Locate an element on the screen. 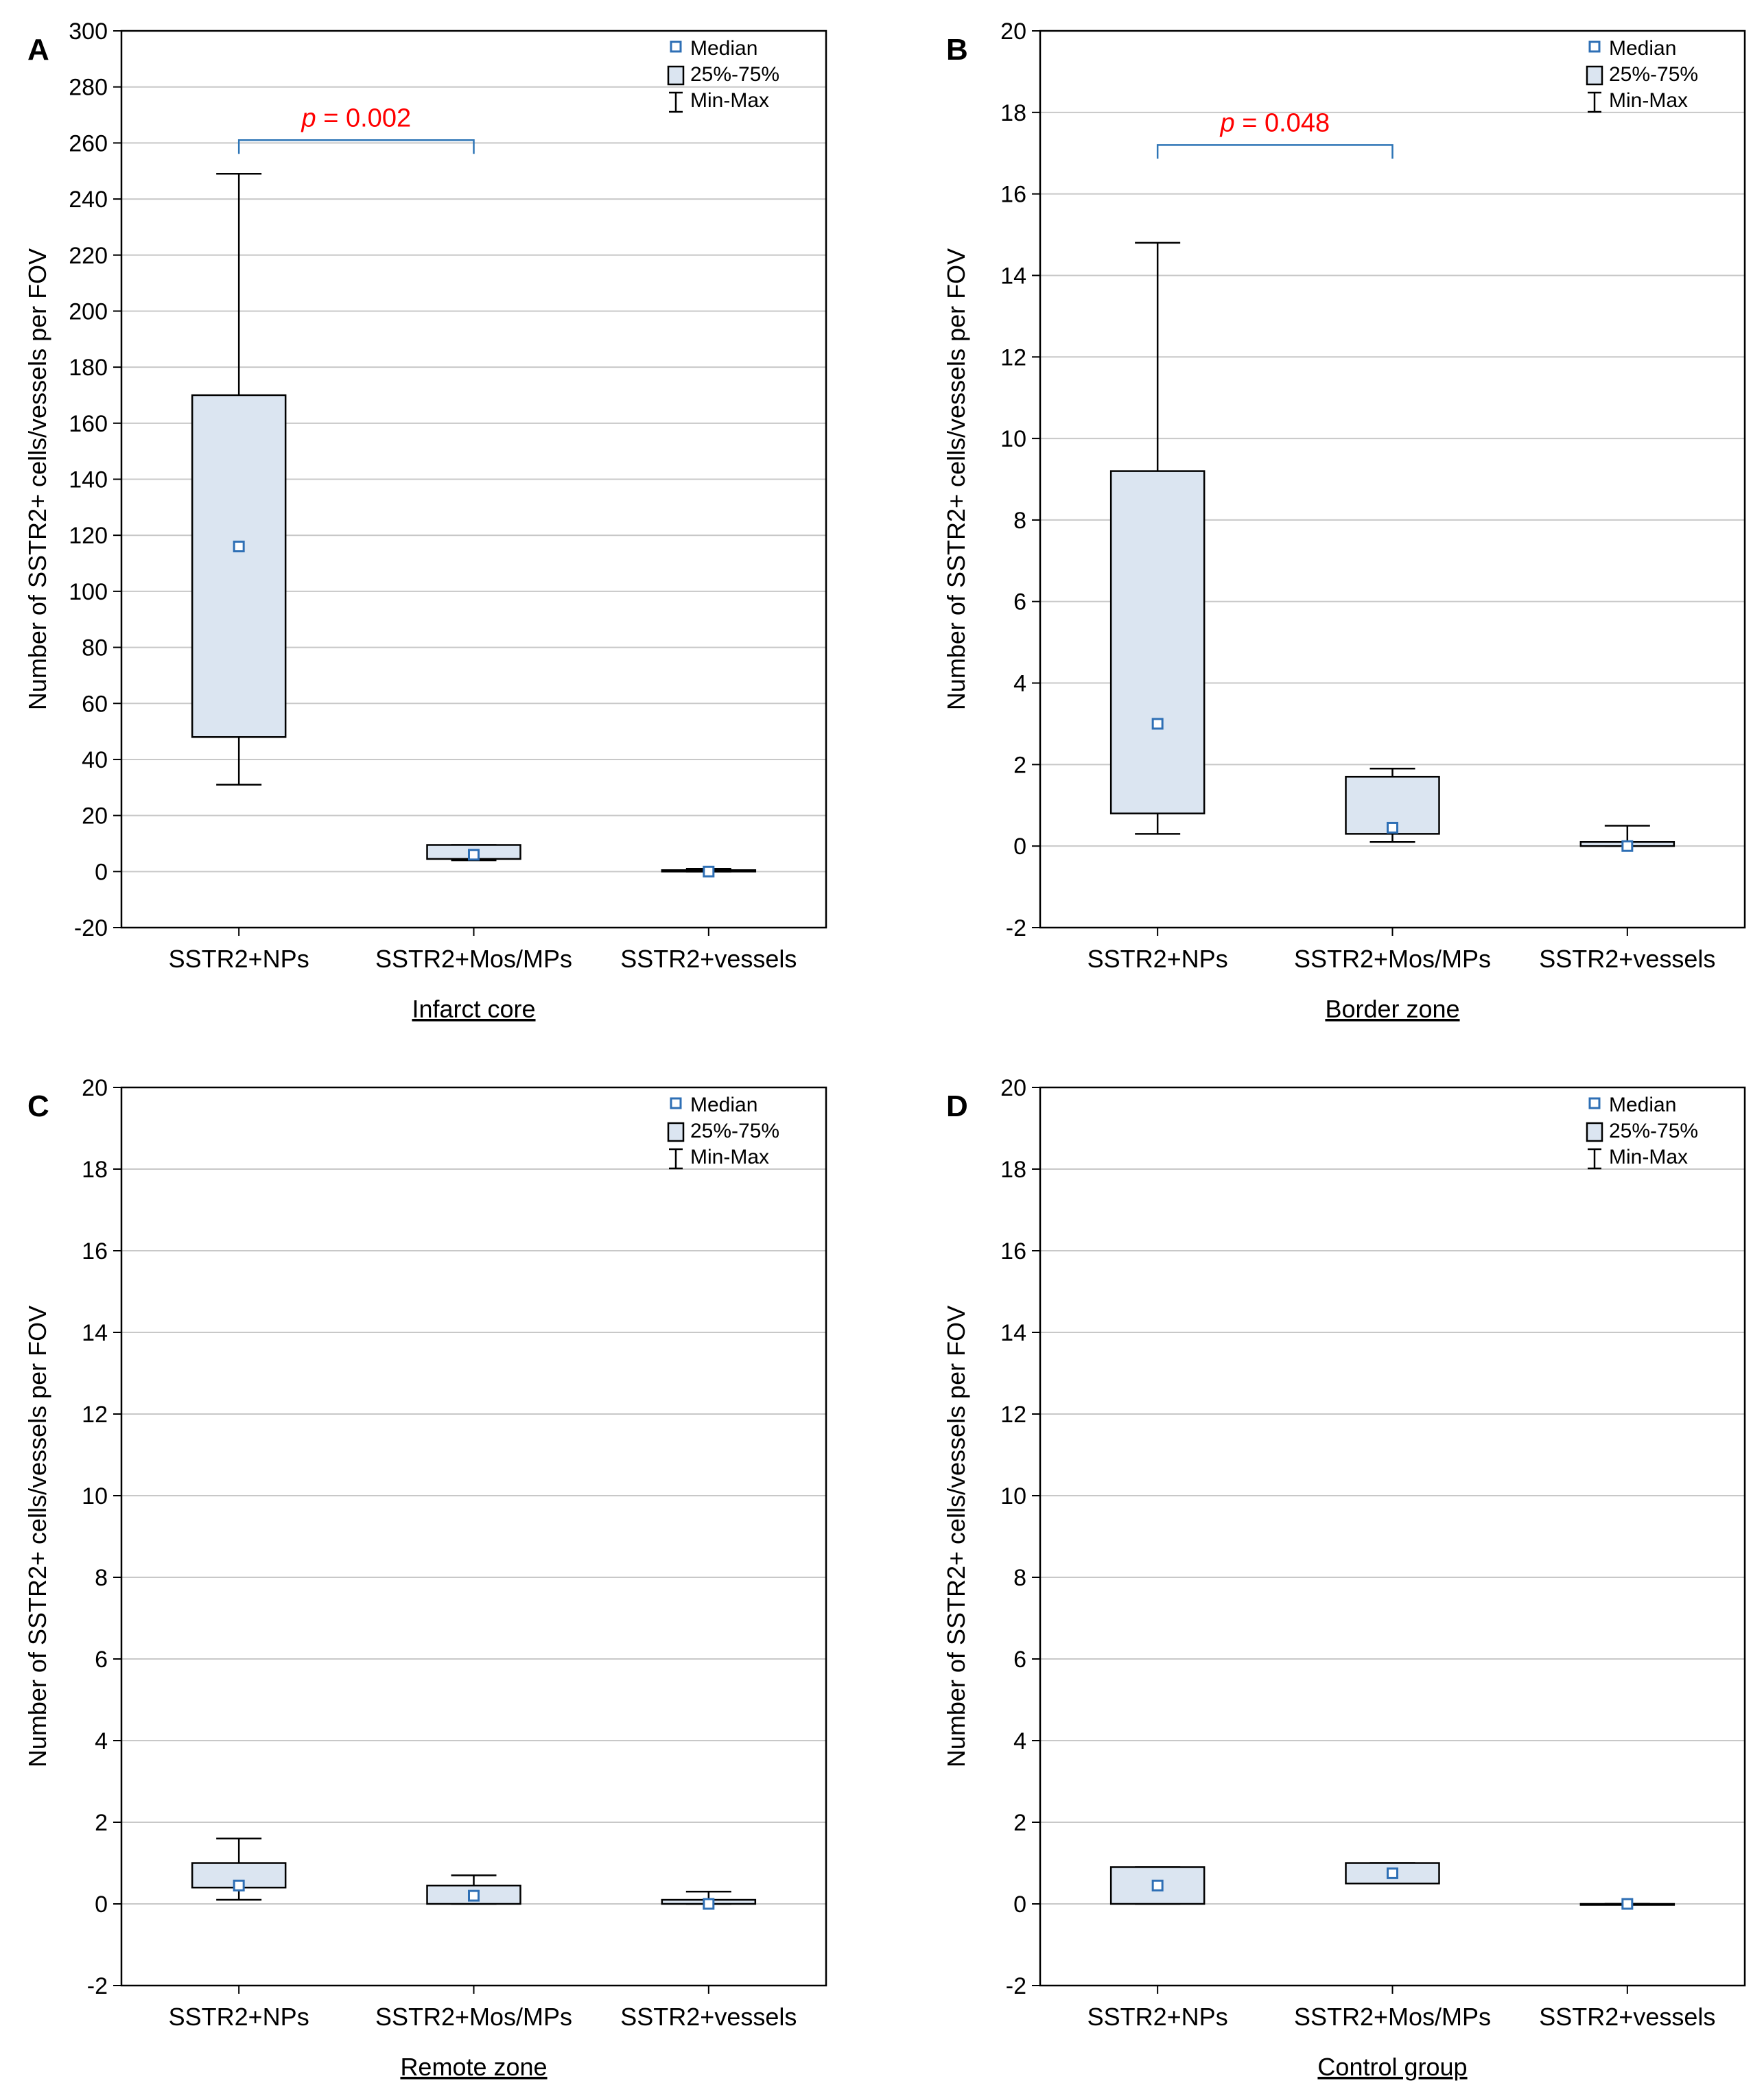  y-tick-label: -20 is located at coordinates (91, 928).